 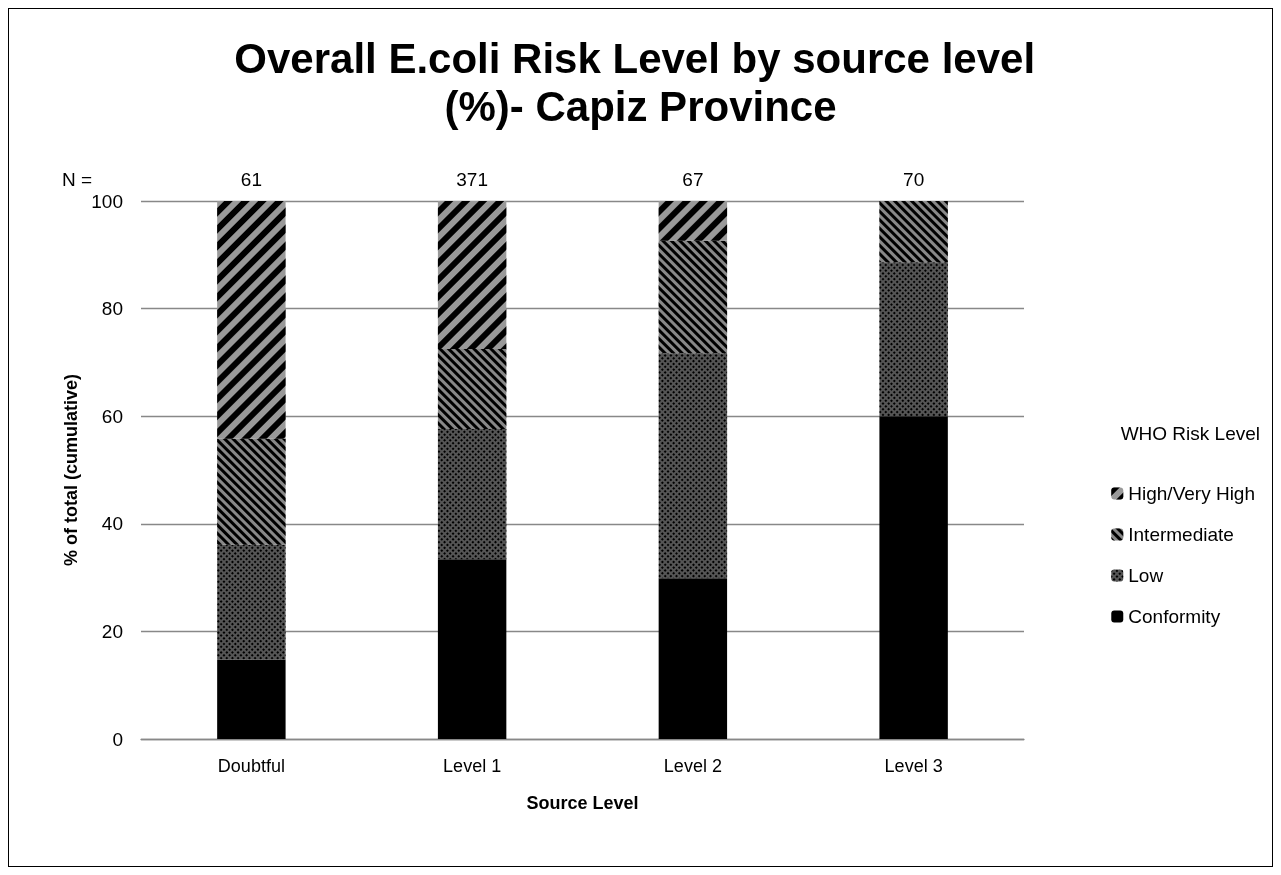 I want to click on legend-label: Intermediate, so click(x=1181, y=534).